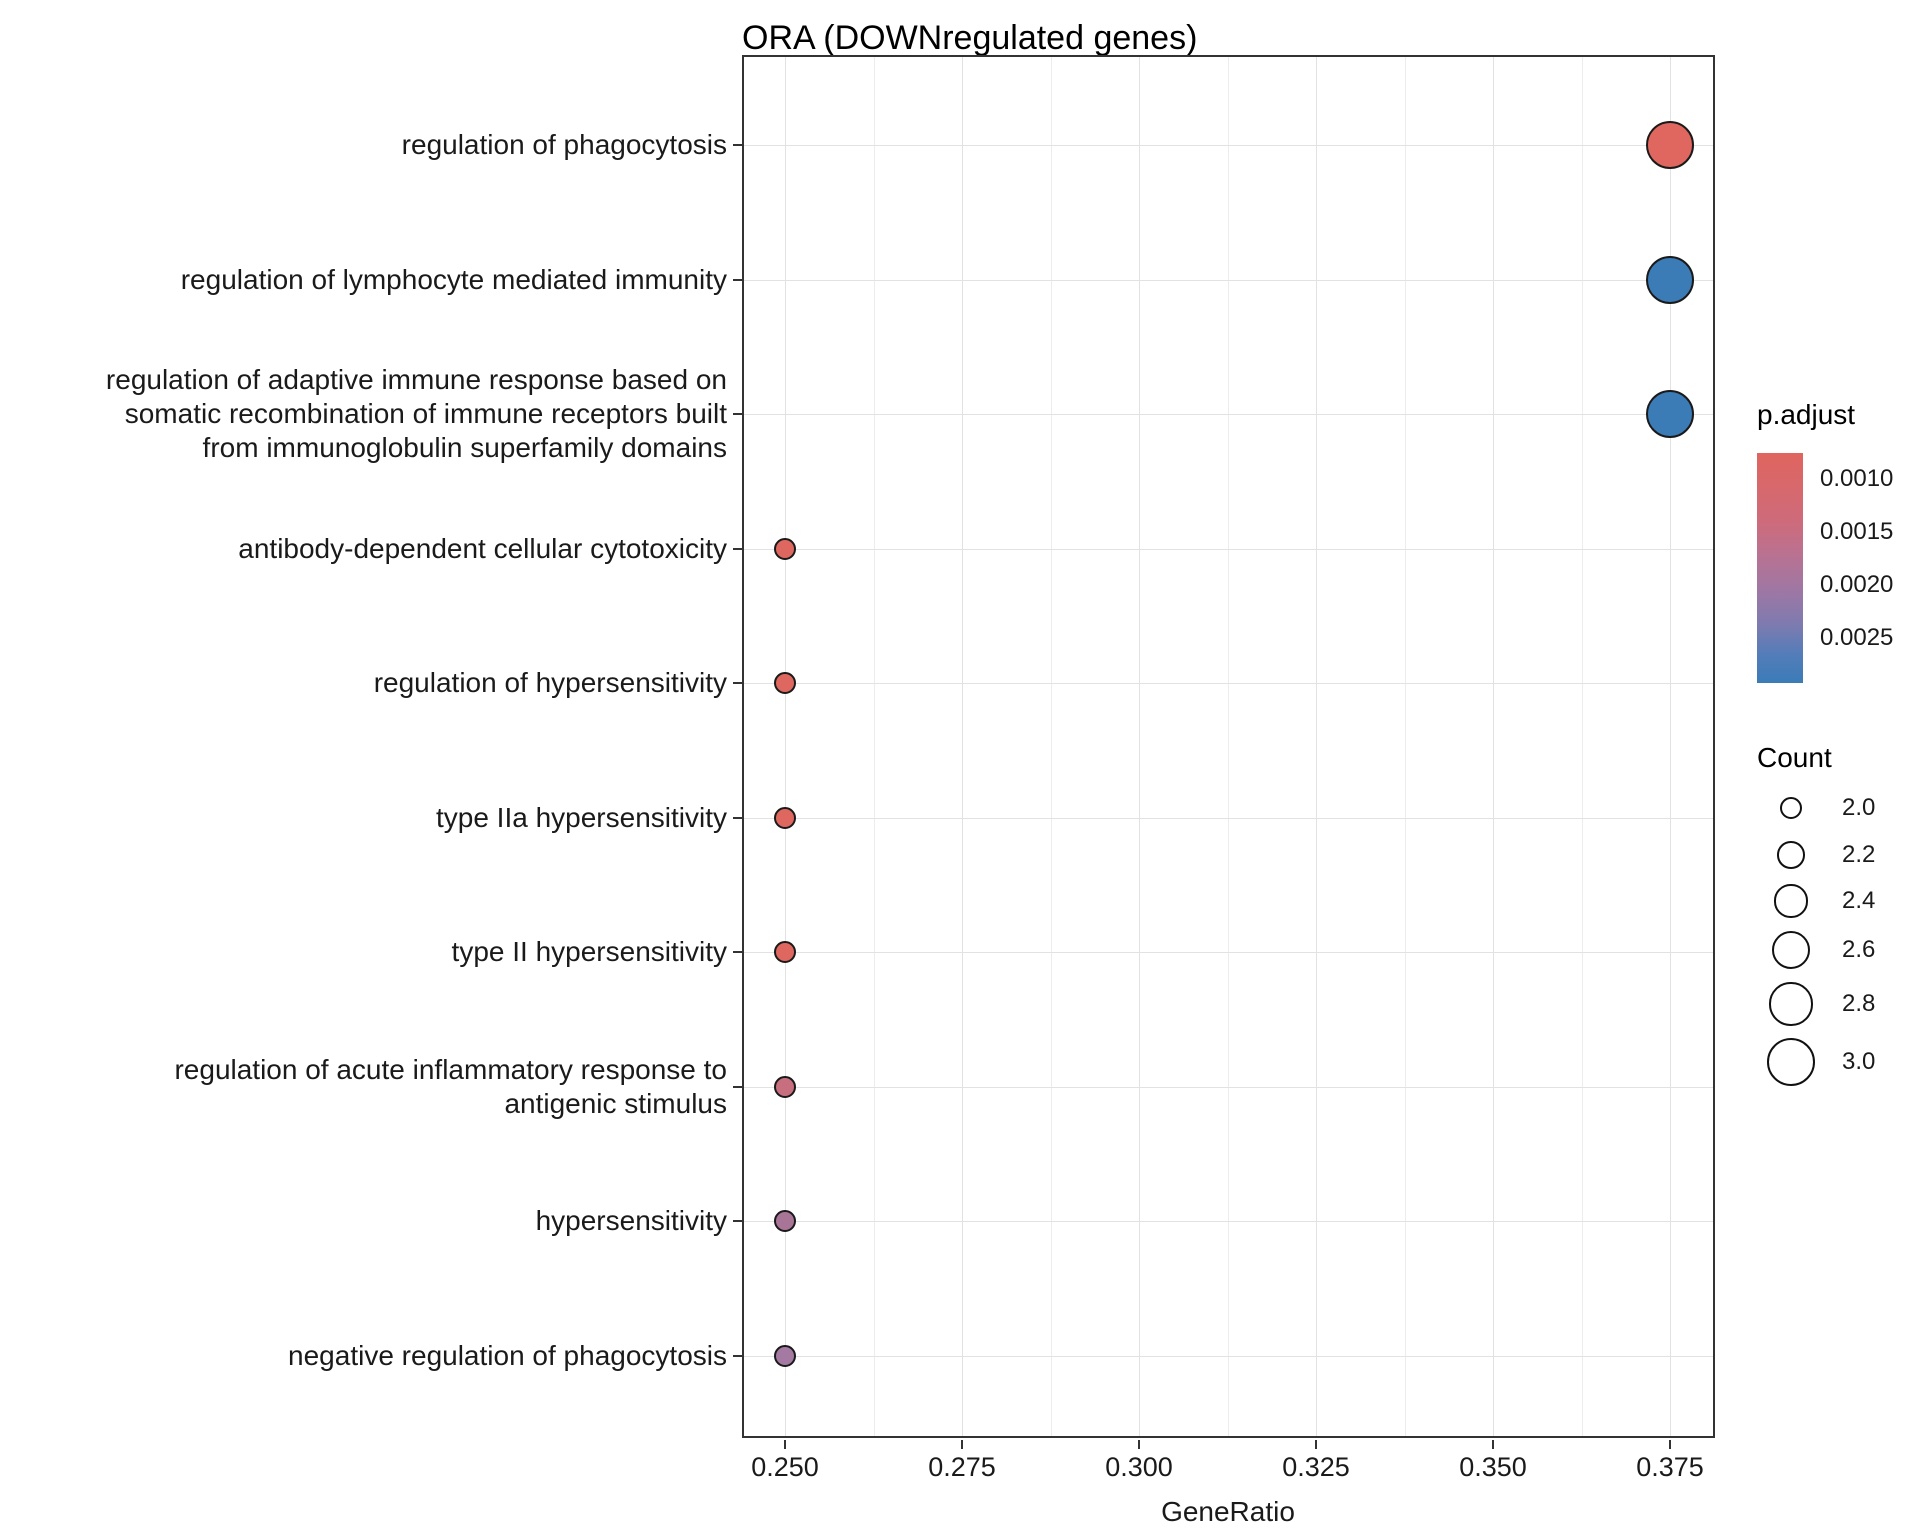  What do you see at coordinates (1670, 1467) in the screenshot?
I see `x-tick-label: 0.375` at bounding box center [1670, 1467].